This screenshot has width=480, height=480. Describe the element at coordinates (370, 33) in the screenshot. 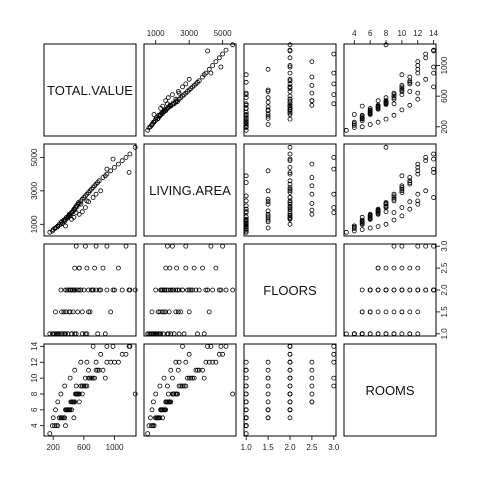

I see `x-tick-label: 6` at that location.